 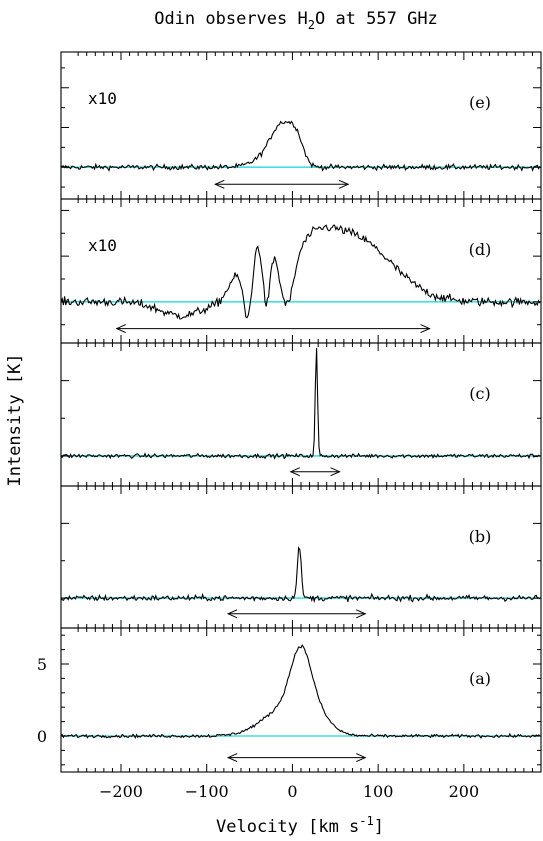 I want to click on y-tick-label: 0, so click(x=42, y=736).